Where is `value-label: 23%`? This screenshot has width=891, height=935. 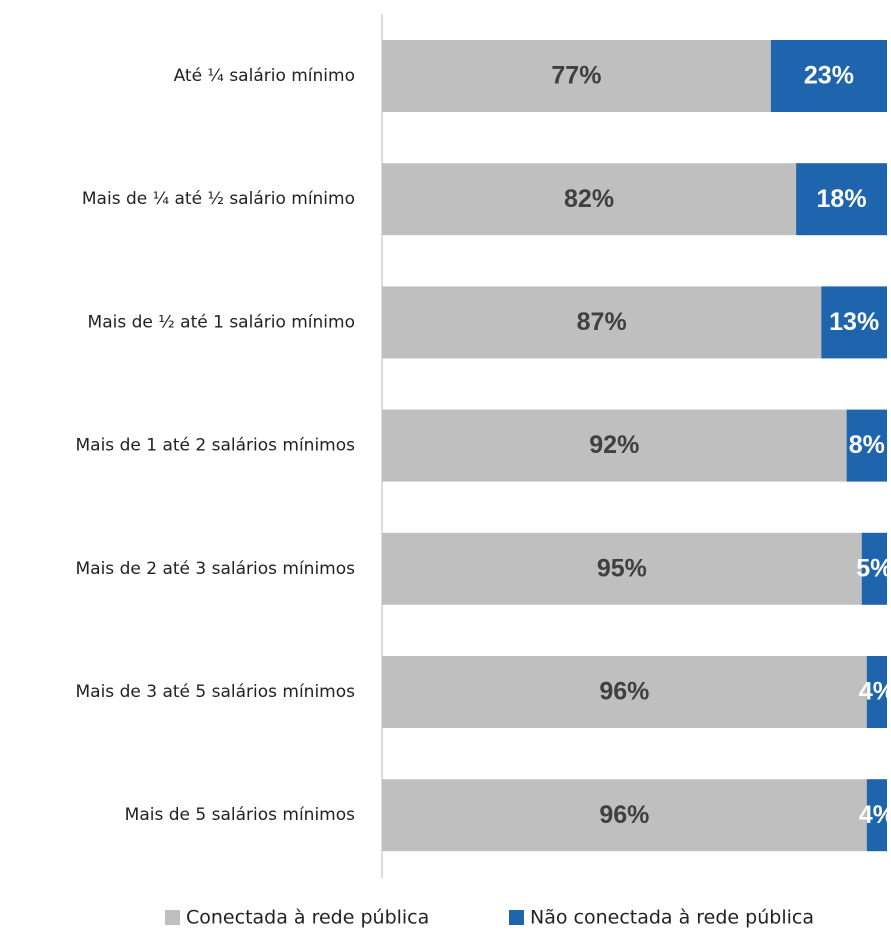
value-label: 23% is located at coordinates (829, 76).